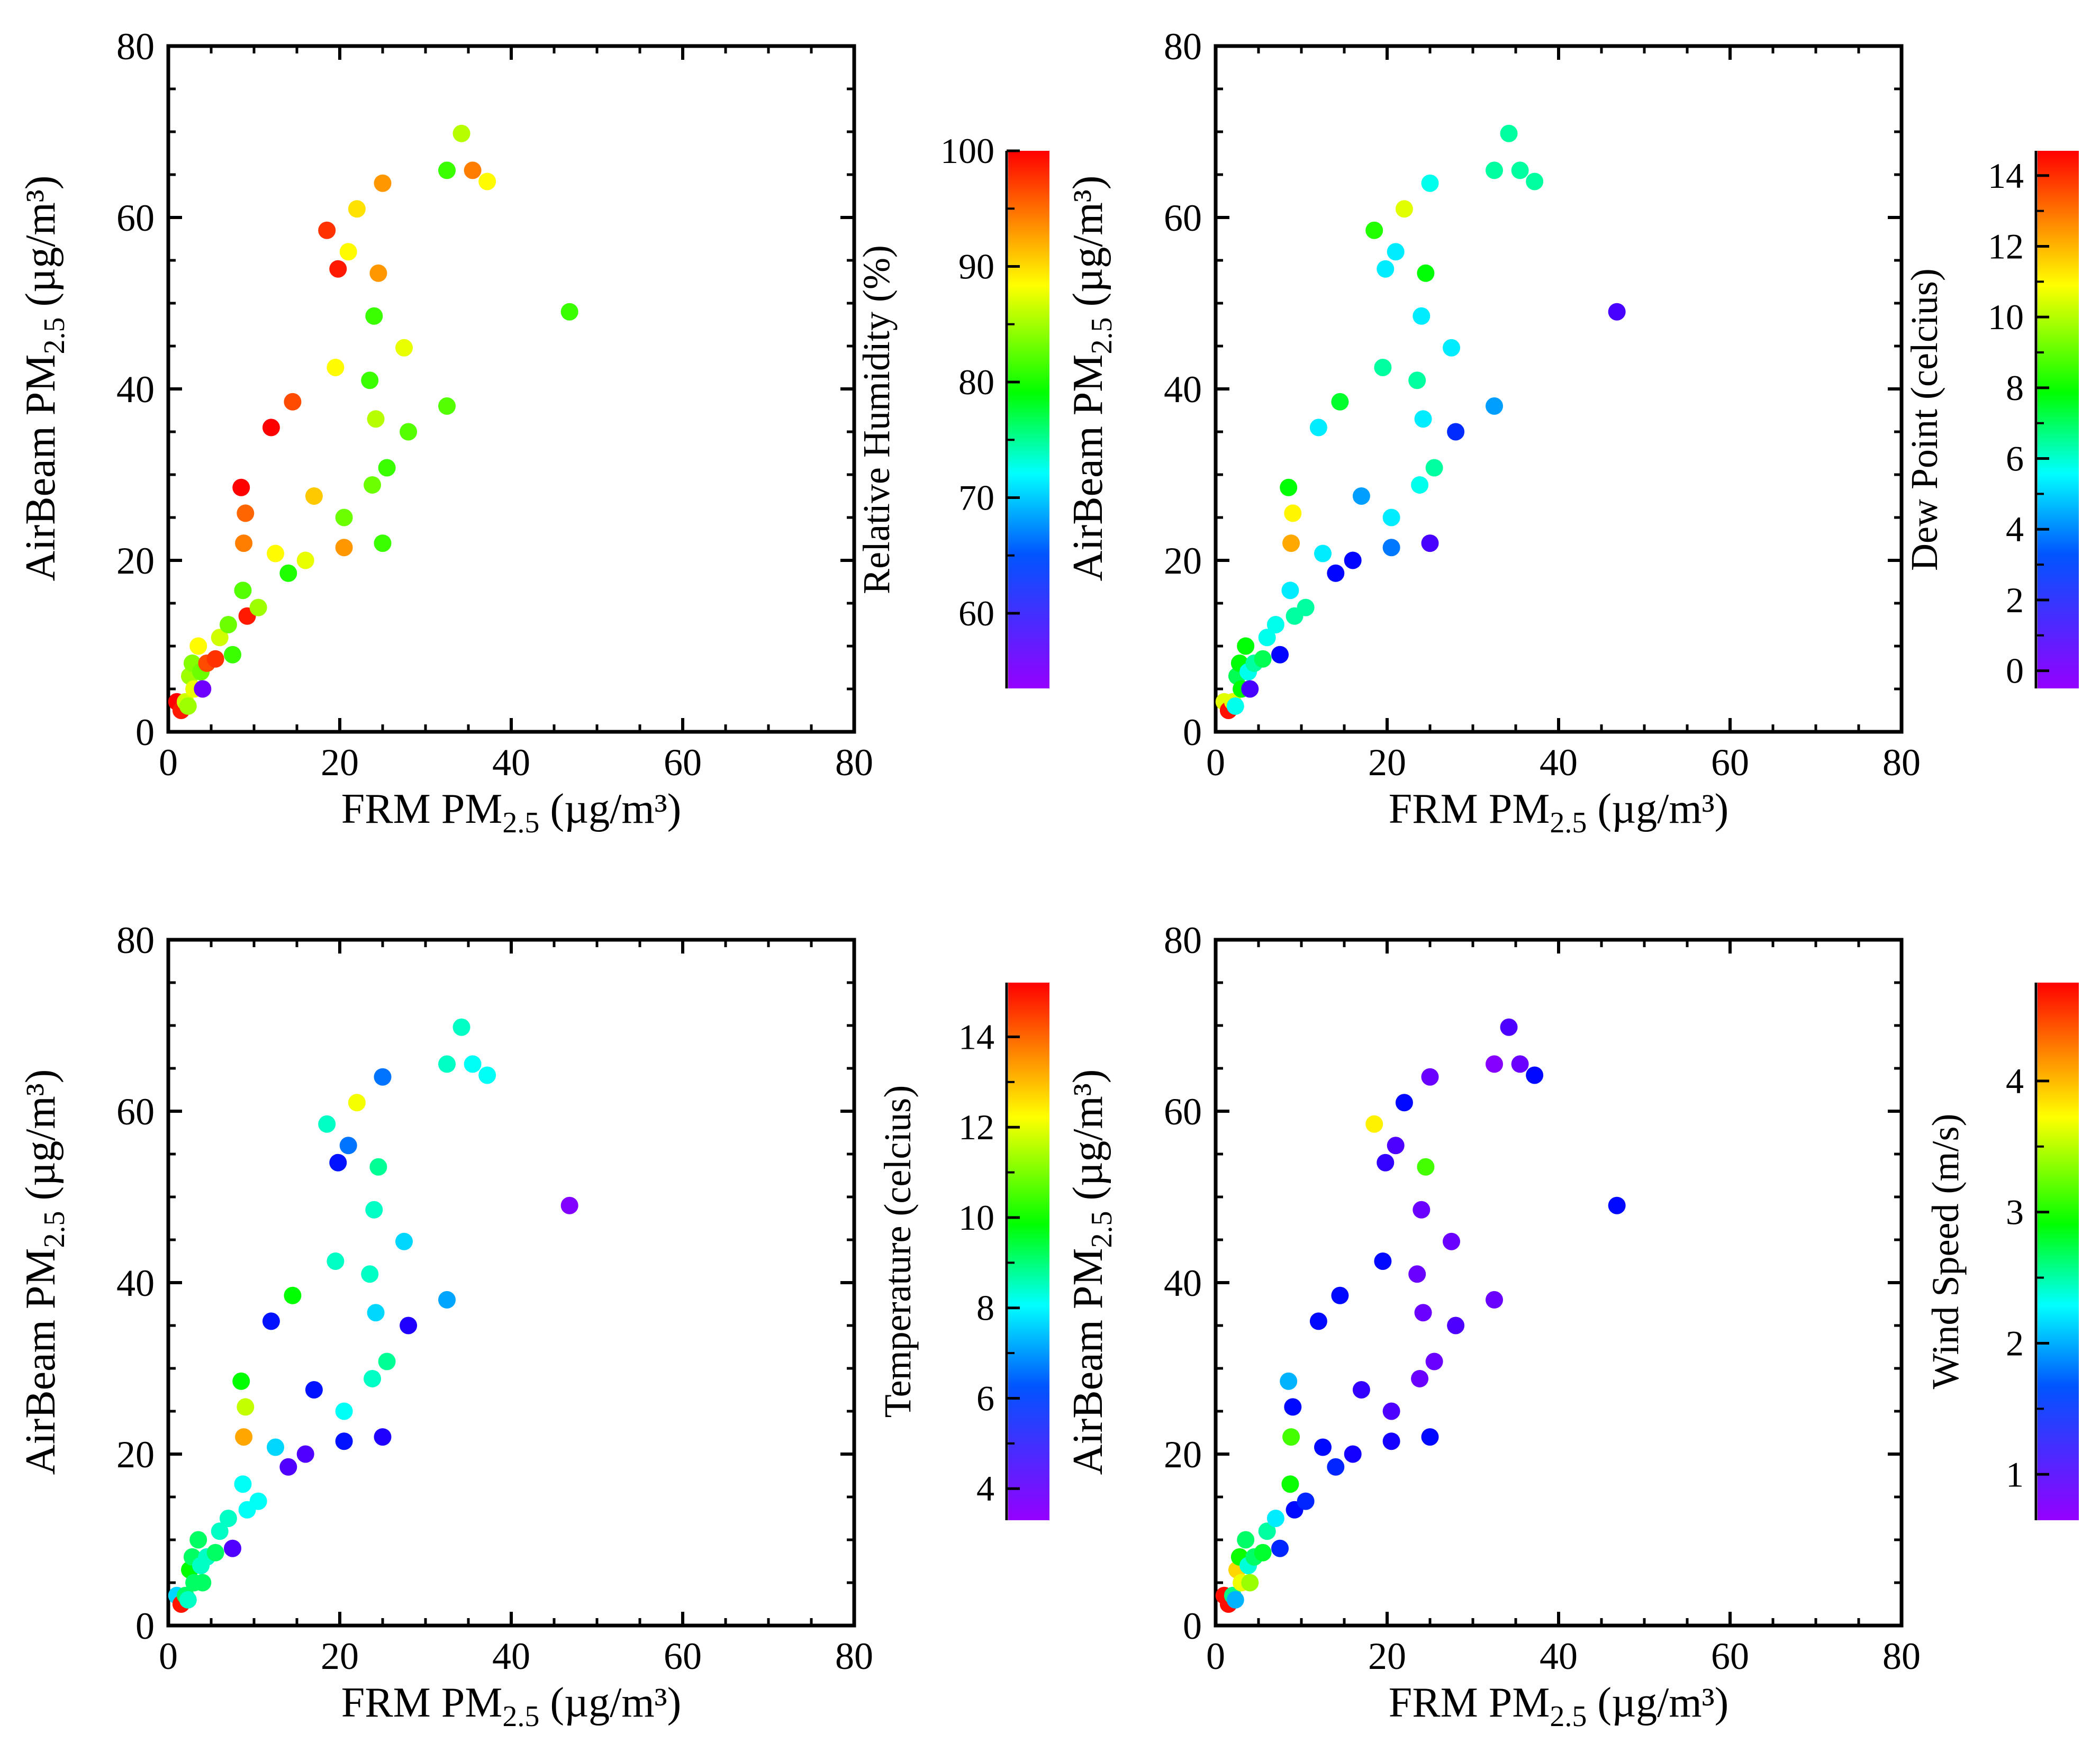 Image resolution: width=2100 pixels, height=1743 pixels. What do you see at coordinates (967, 151) in the screenshot?
I see `colorbar-tick-label: 100` at bounding box center [967, 151].